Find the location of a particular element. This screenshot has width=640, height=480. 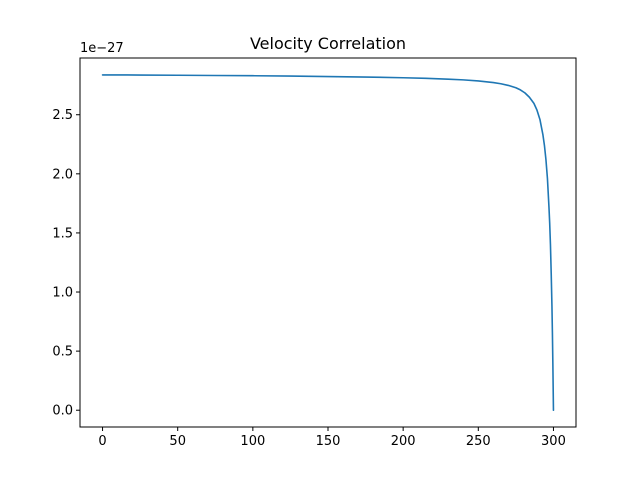

x-tick-label: 50 is located at coordinates (177, 441).